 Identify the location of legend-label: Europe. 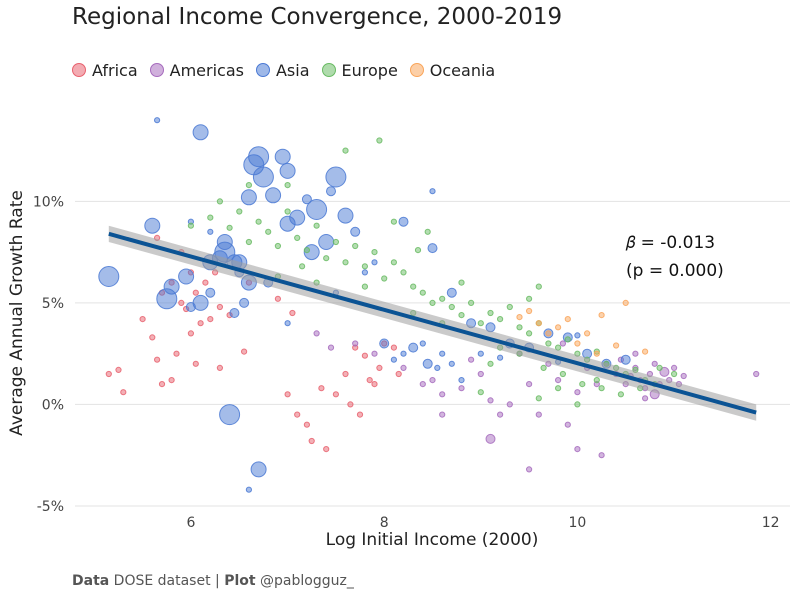
(369, 70).